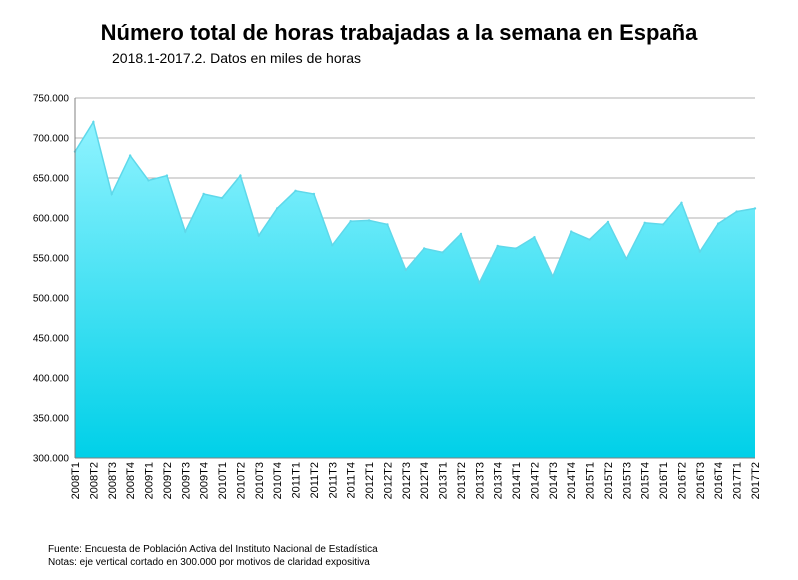 This screenshot has height=580, width=798. Describe the element at coordinates (352, 480) in the screenshot. I see `x-tick-label: 2011T4` at that location.